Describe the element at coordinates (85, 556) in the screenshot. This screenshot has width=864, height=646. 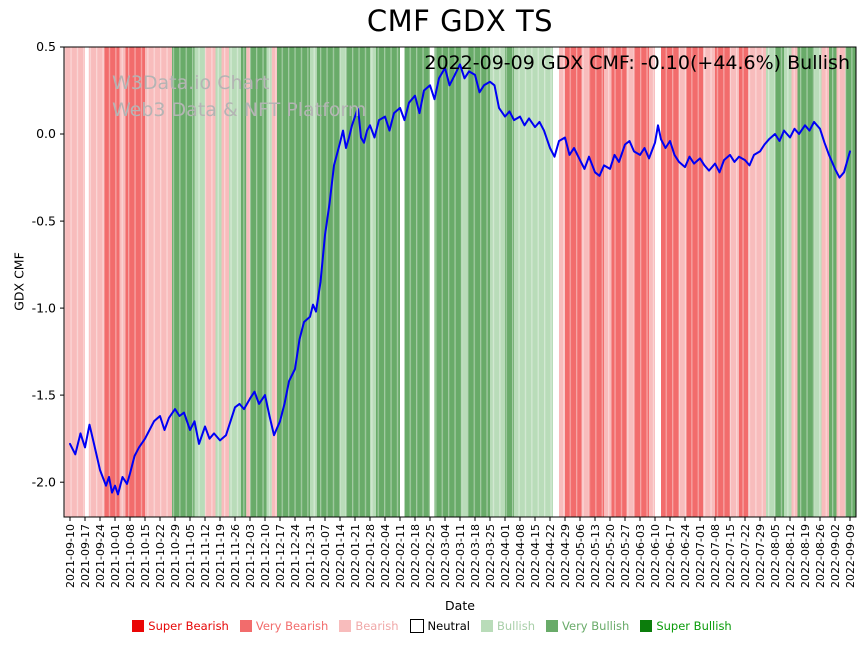
I see `svg-text: 2021-09-17` at that location.